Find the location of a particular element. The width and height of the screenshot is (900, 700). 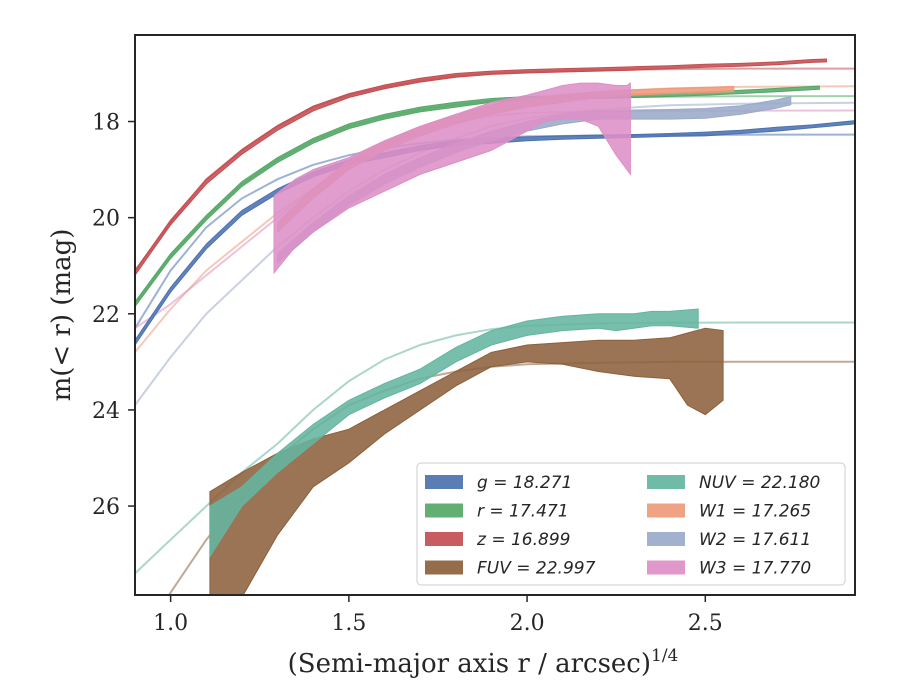

x-axis-label-text: (Semi-major axis r / arcsec) is located at coordinates (469, 664).